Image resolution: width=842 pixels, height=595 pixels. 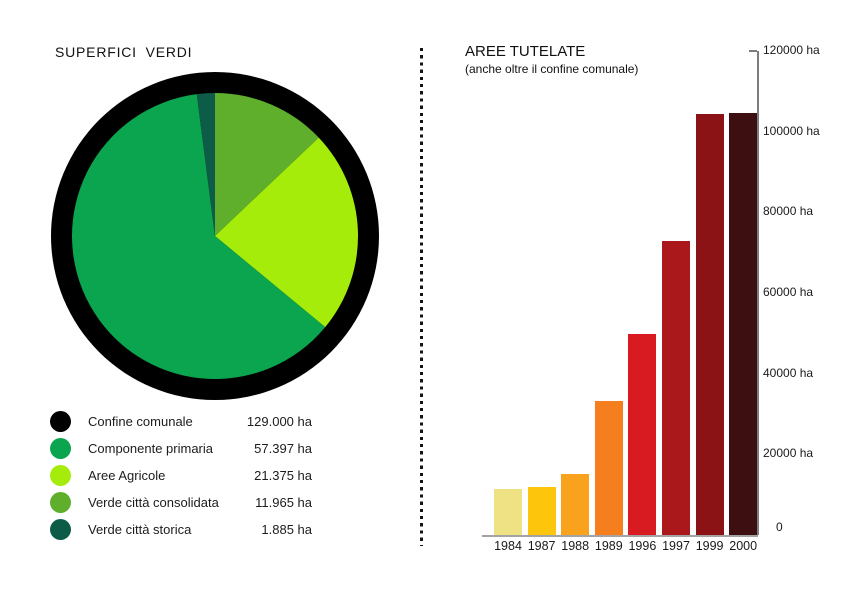 What do you see at coordinates (608, 546) in the screenshot?
I see `x-axis-label-1989: 1989` at bounding box center [608, 546].